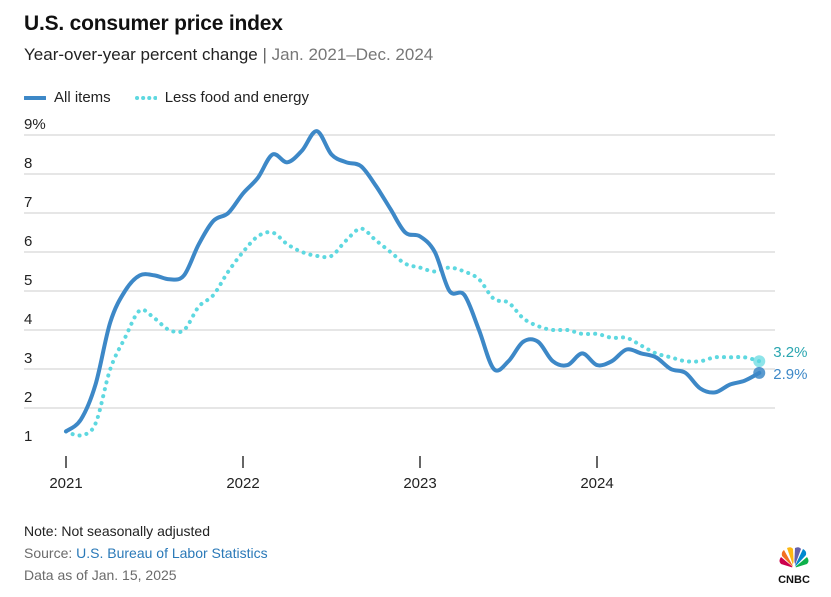  I want to click on end-label-all-items: 2.9%, so click(790, 374).